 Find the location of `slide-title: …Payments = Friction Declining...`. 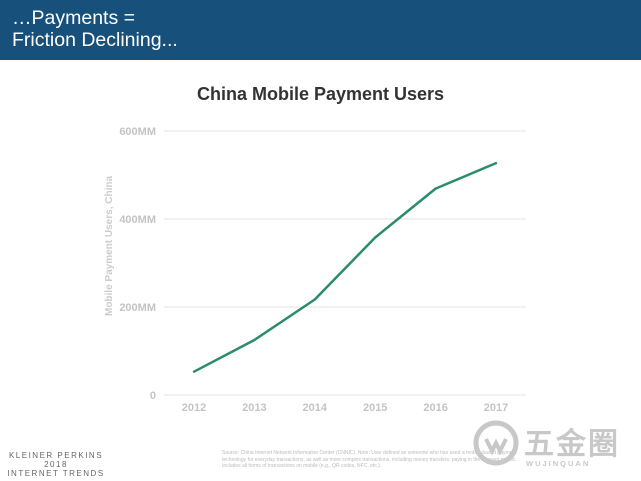

slide-title: …Payments = Friction Declining... is located at coordinates (95, 29).